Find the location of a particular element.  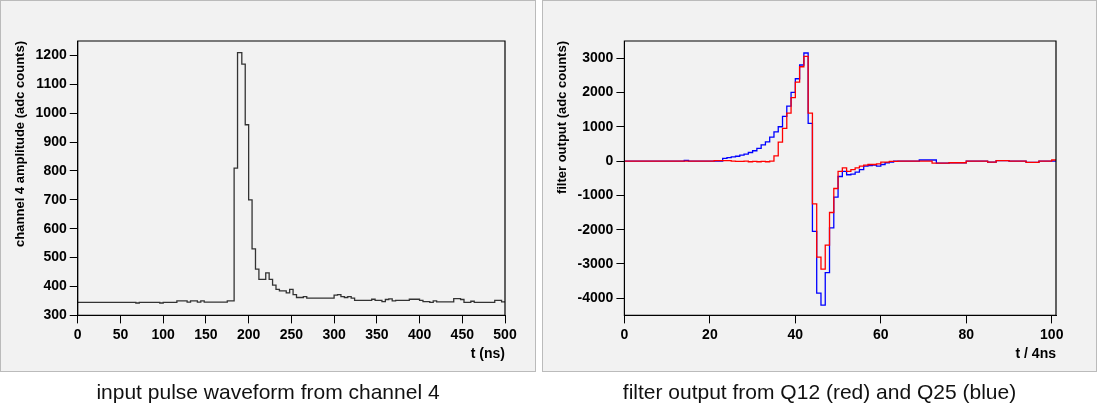

y-tick-label: 2000 is located at coordinates (598, 91).